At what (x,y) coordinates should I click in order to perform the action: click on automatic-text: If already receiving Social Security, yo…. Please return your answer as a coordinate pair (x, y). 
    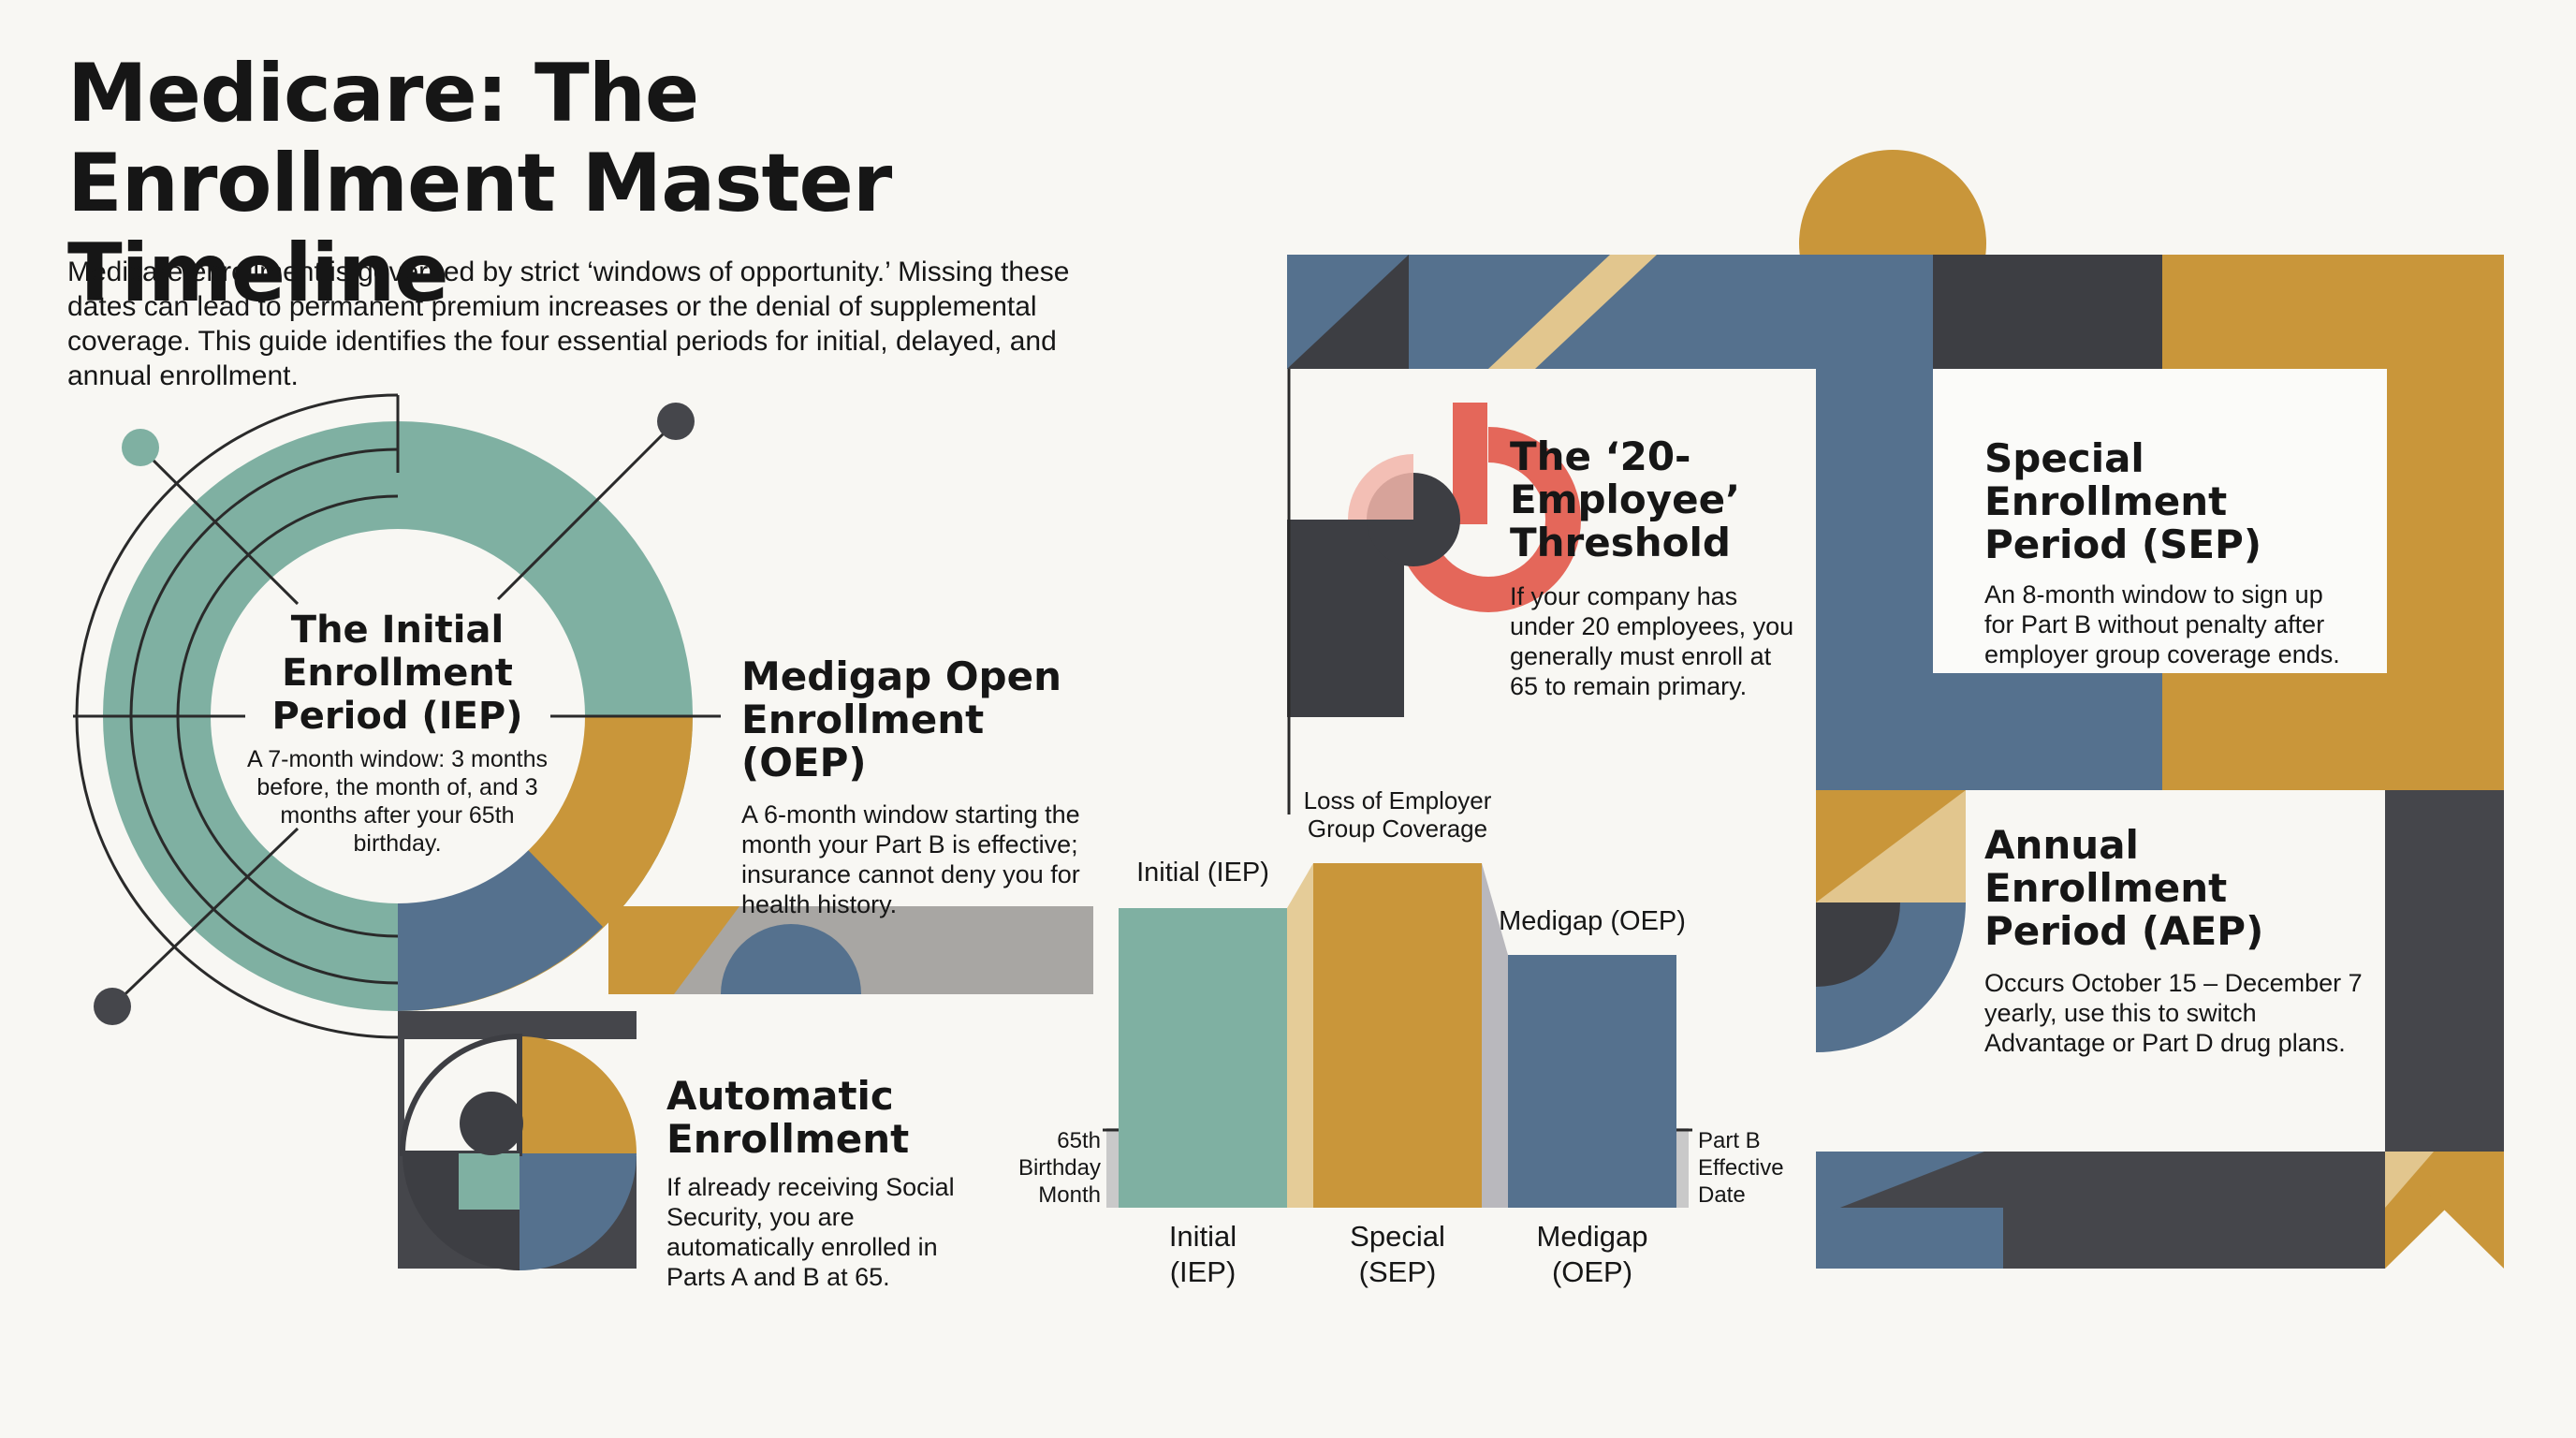
    Looking at the image, I should click on (810, 1232).